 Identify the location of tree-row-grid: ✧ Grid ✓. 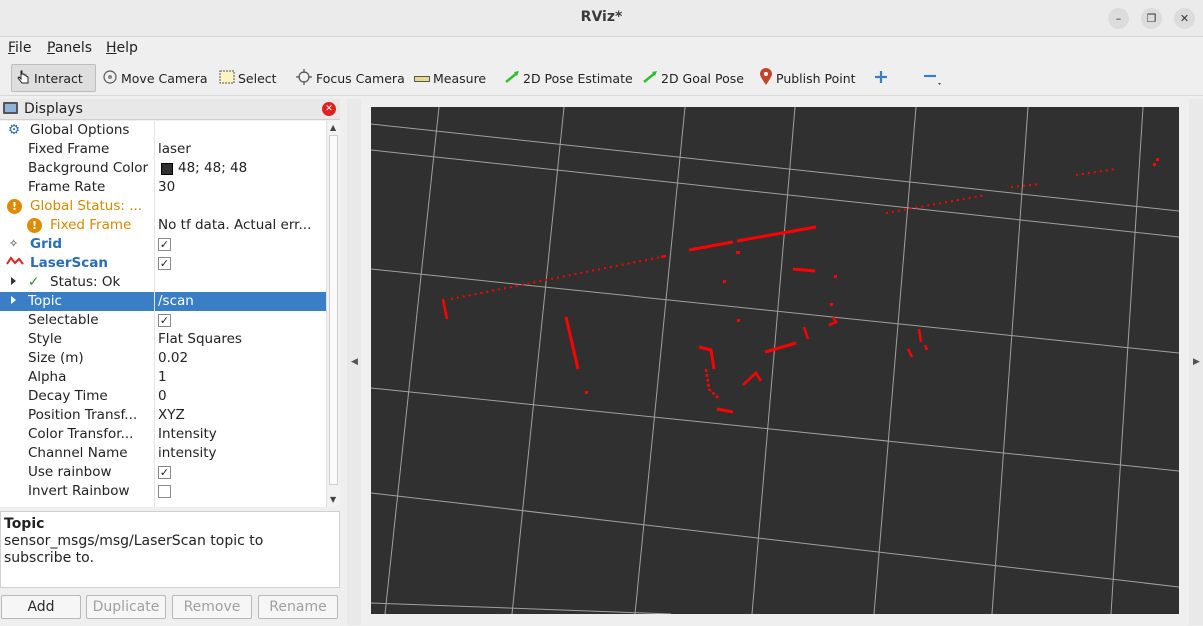
(163, 244).